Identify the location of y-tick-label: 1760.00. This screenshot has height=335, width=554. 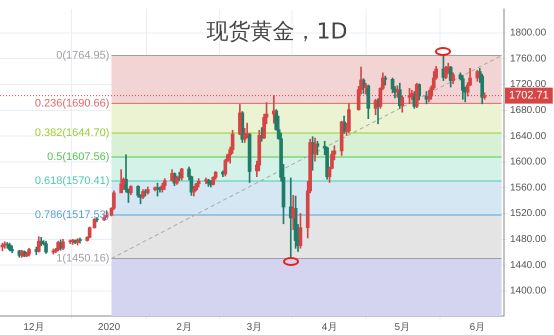
(528, 58).